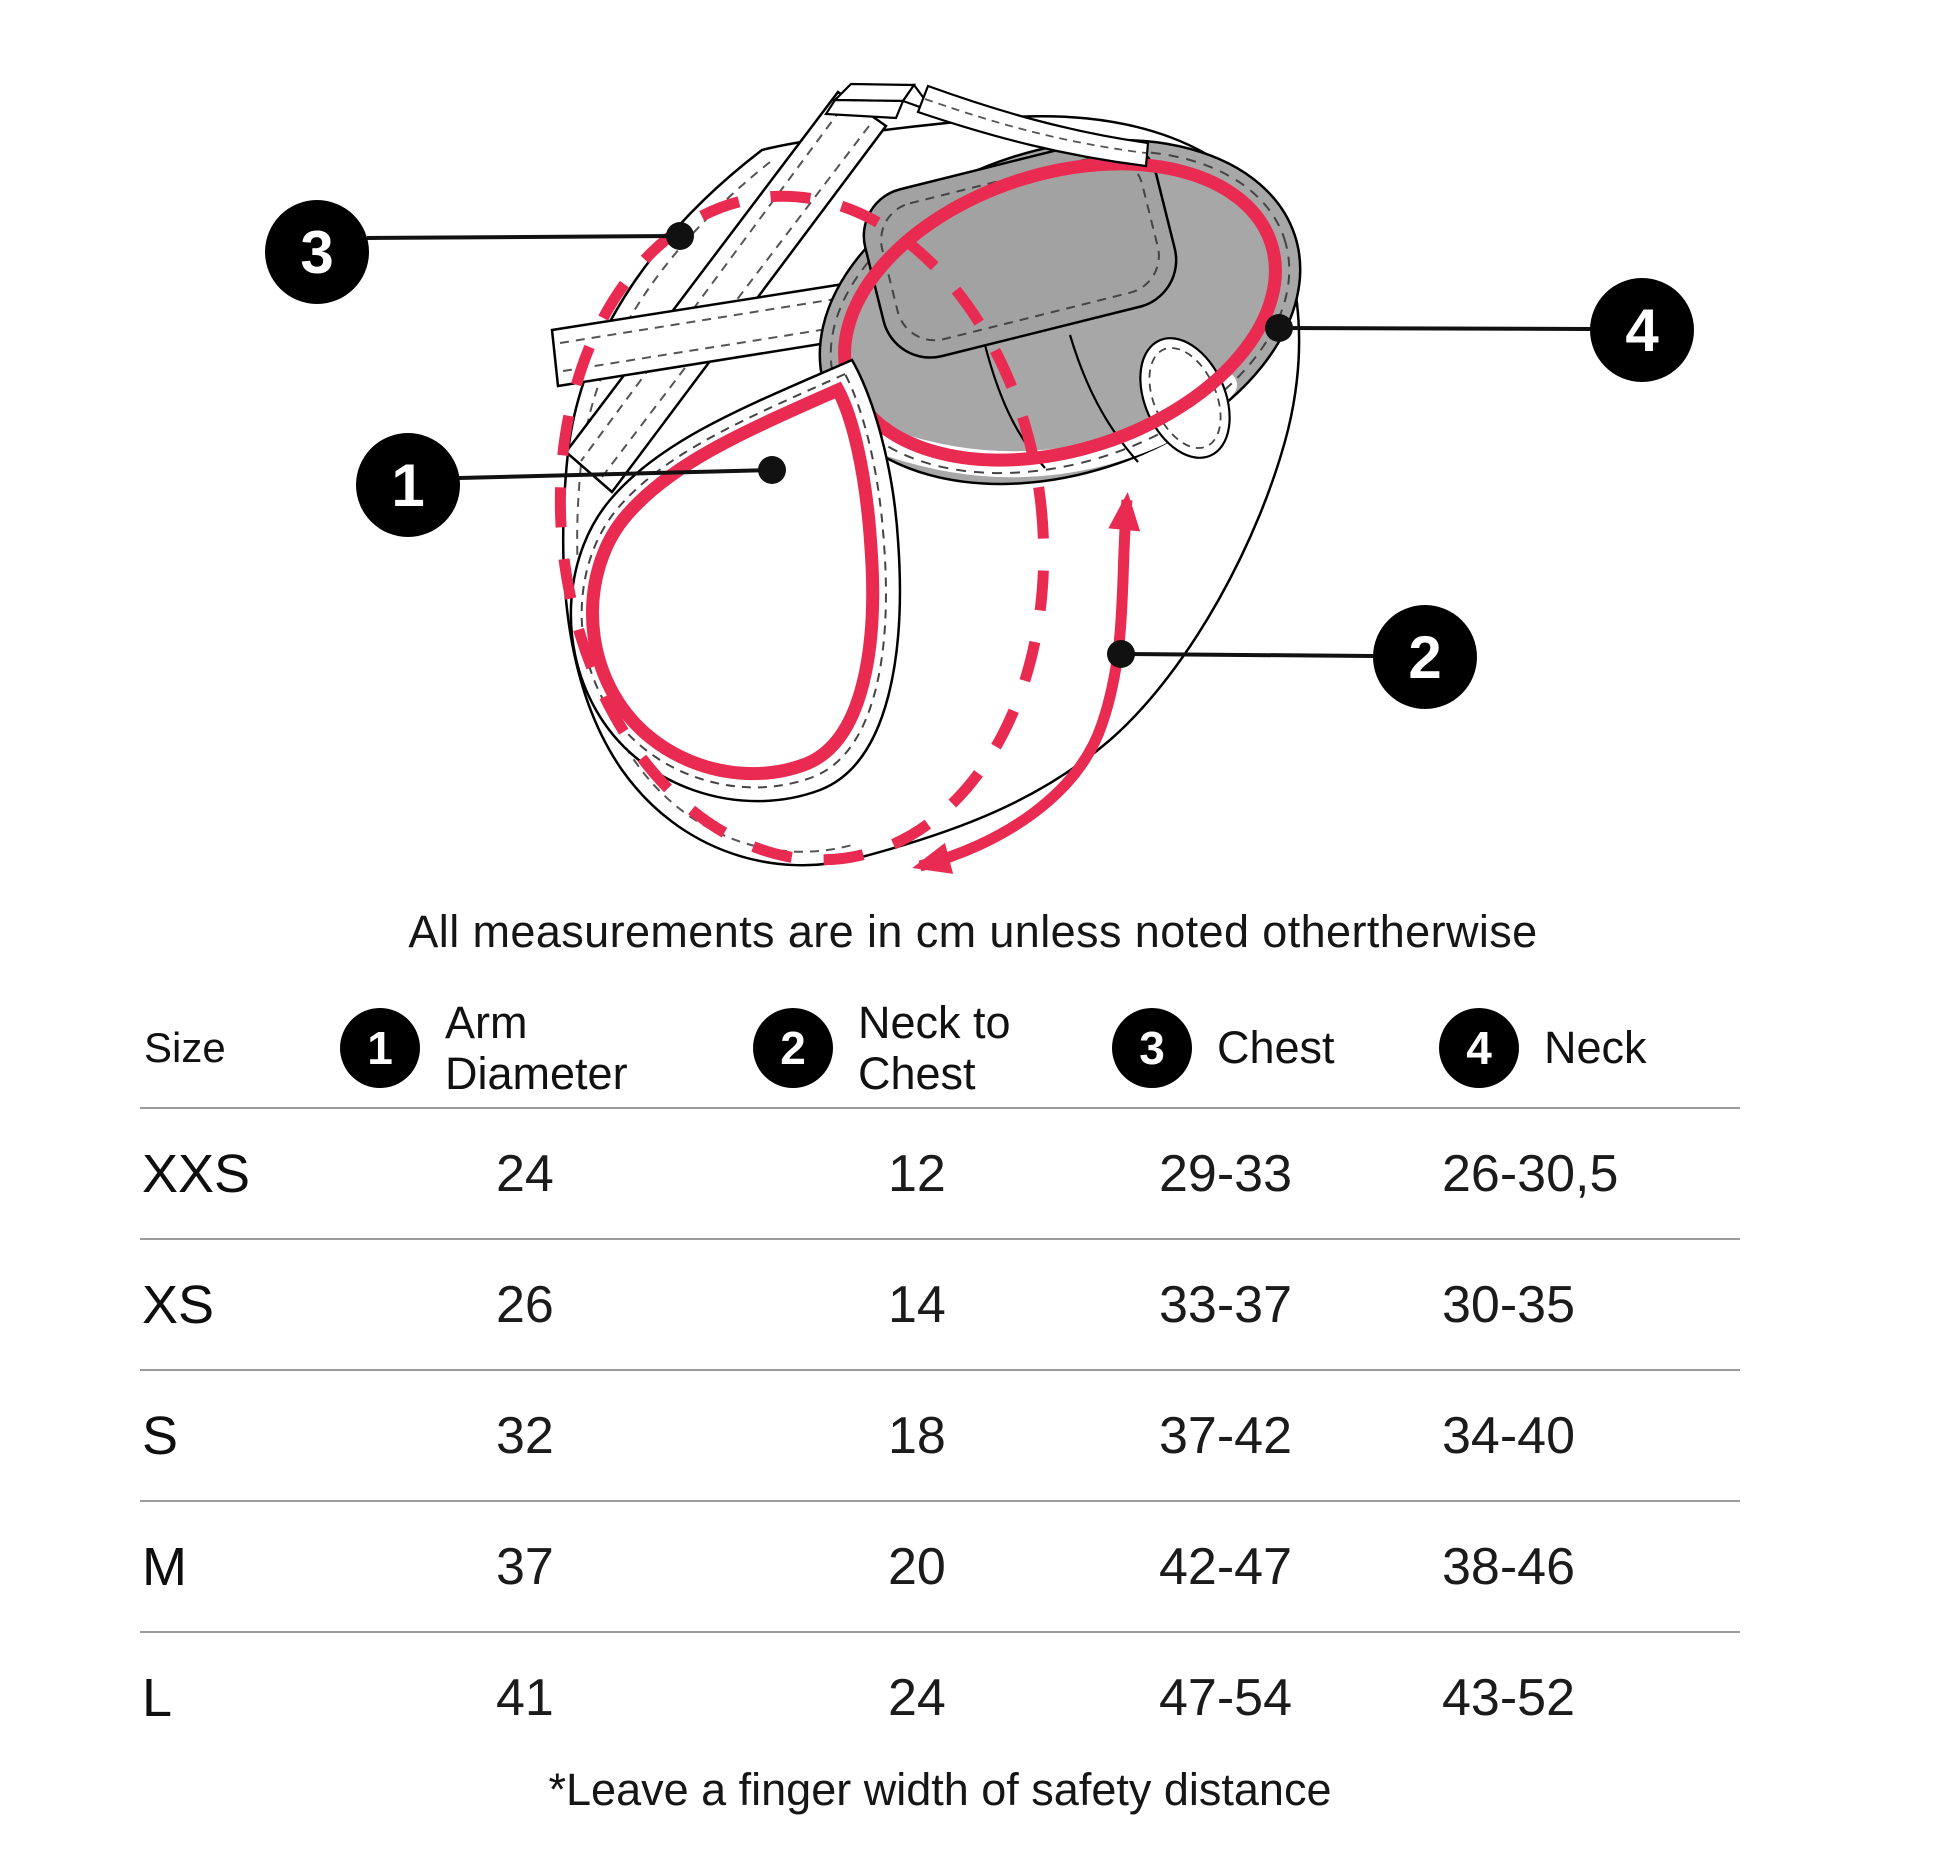  Describe the element at coordinates (536, 1047) in the screenshot. I see `header-arm-diameter-label: Arm Diameter` at that location.